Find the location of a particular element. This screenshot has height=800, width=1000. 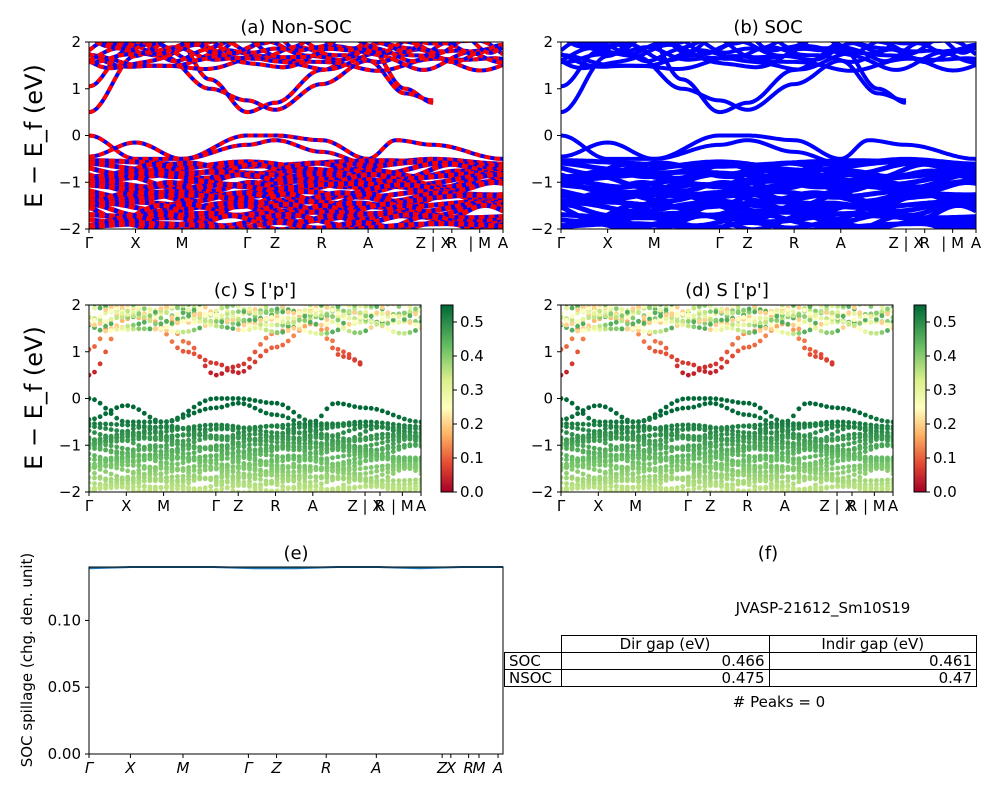

panel-d-scatter is located at coordinates (727, 398).